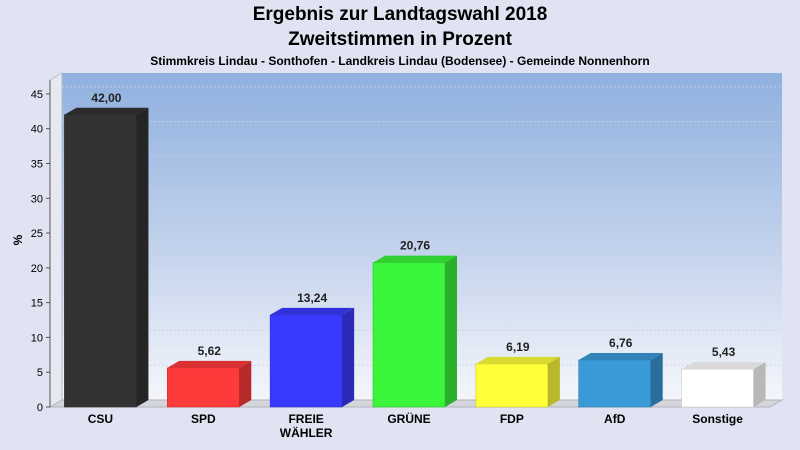  What do you see at coordinates (37, 269) in the screenshot?
I see `y-tick-label: 20` at bounding box center [37, 269].